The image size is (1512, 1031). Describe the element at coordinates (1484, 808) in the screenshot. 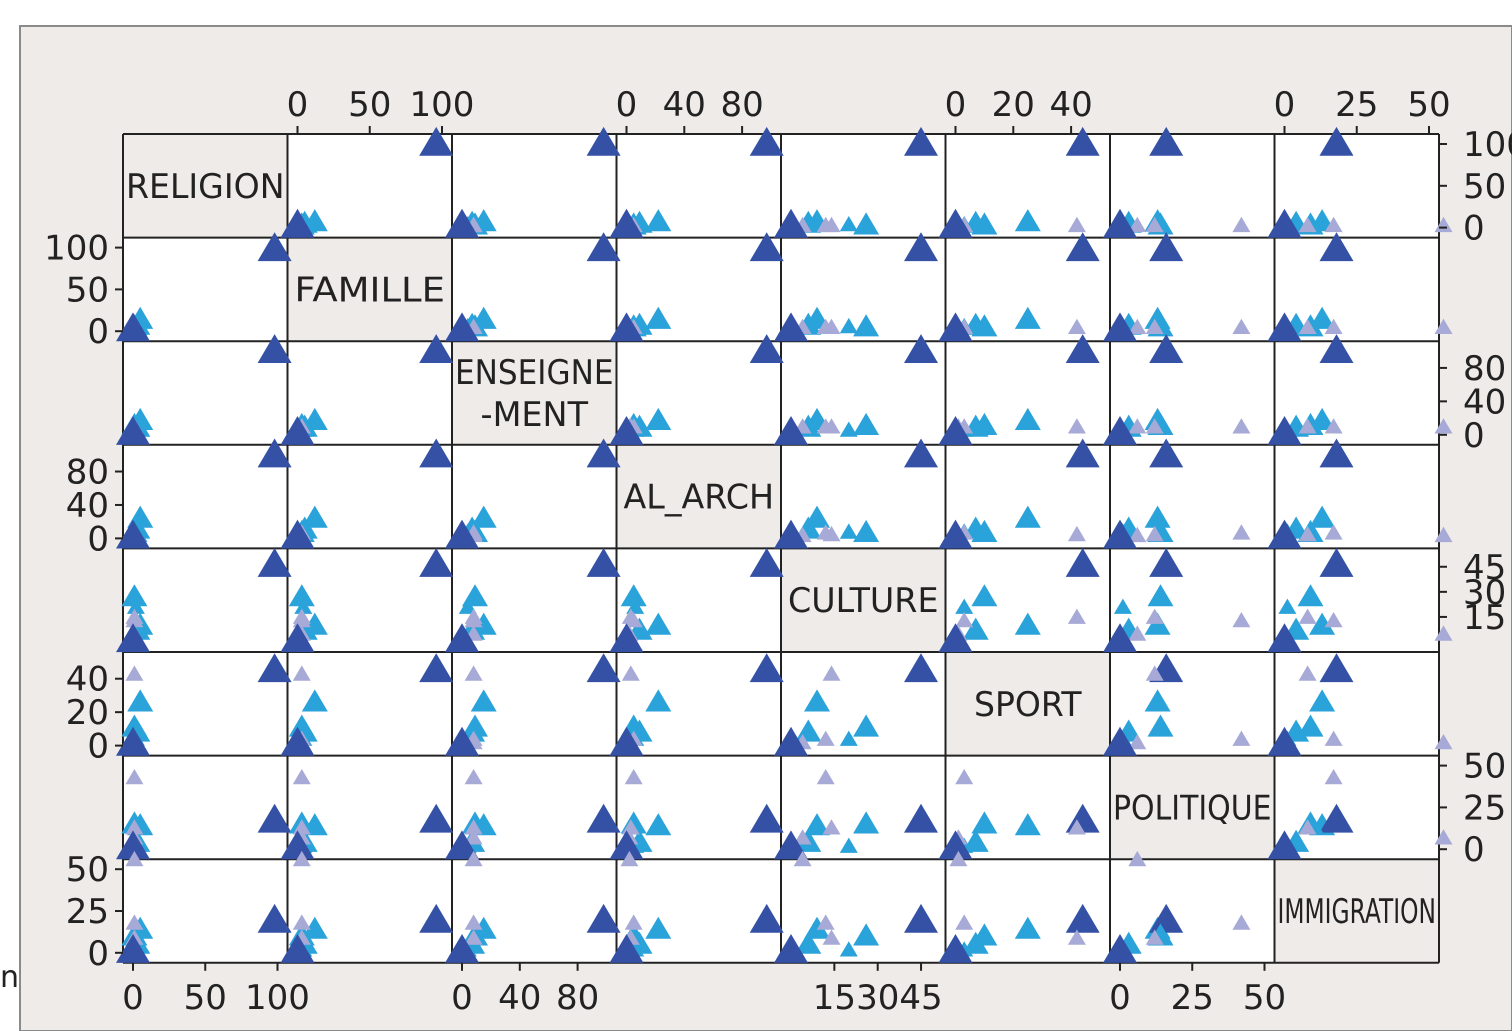

I see `y-tick-label: 25` at that location.